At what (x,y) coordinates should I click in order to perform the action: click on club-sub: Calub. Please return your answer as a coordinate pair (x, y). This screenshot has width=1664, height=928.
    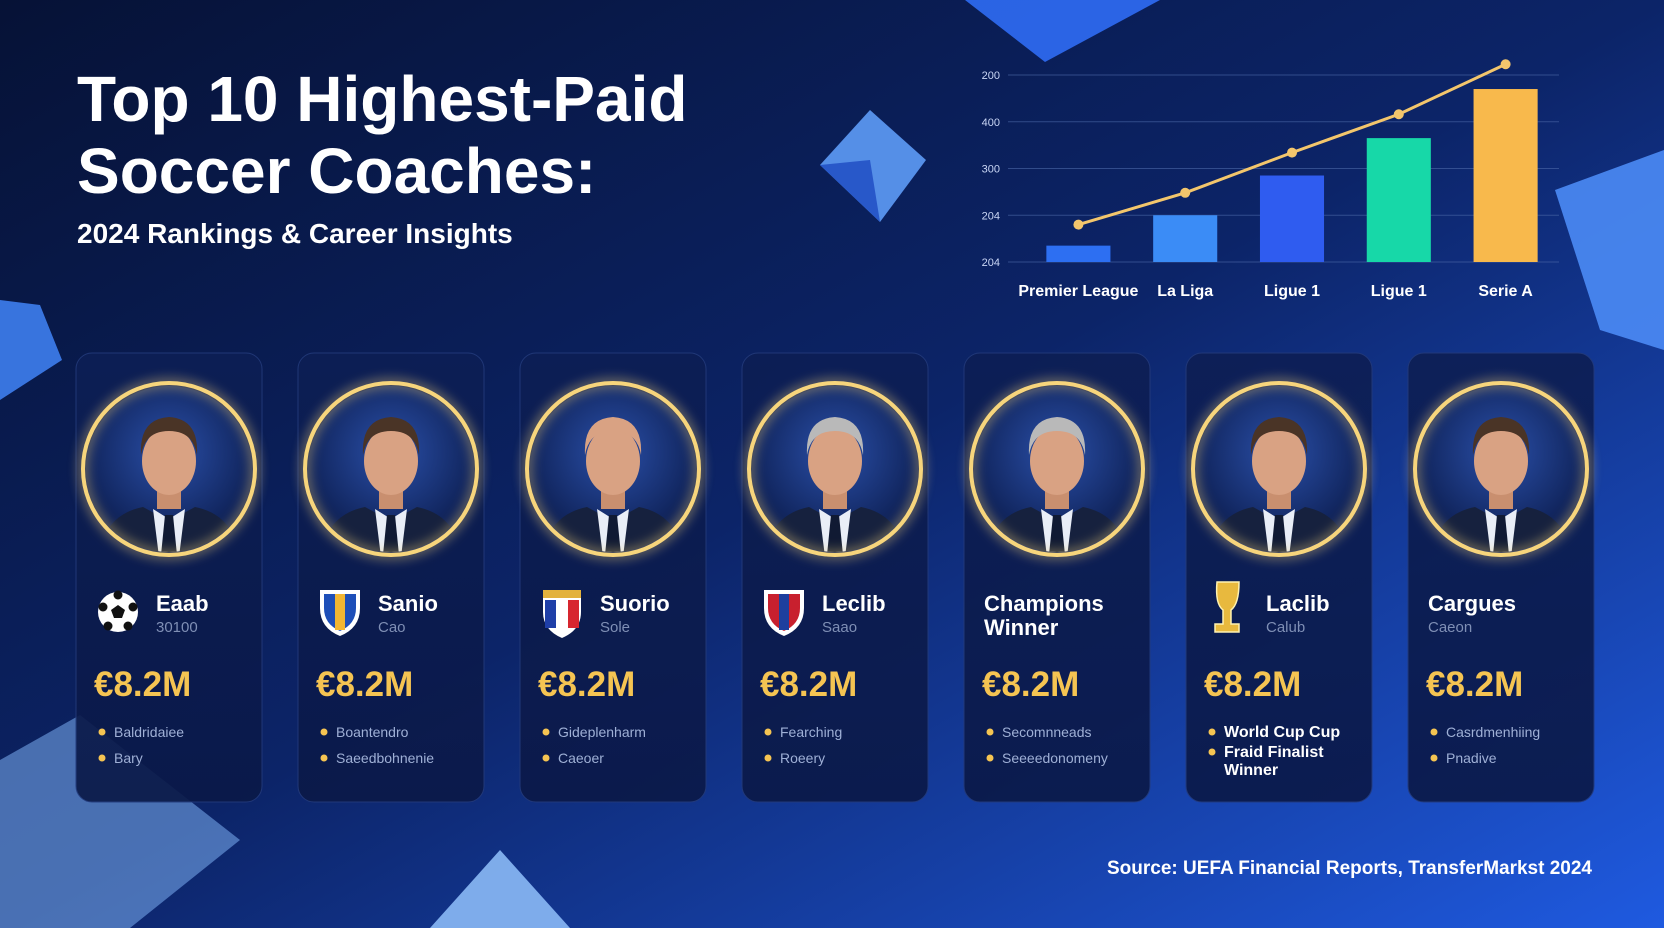
    Looking at the image, I should click on (1285, 627).